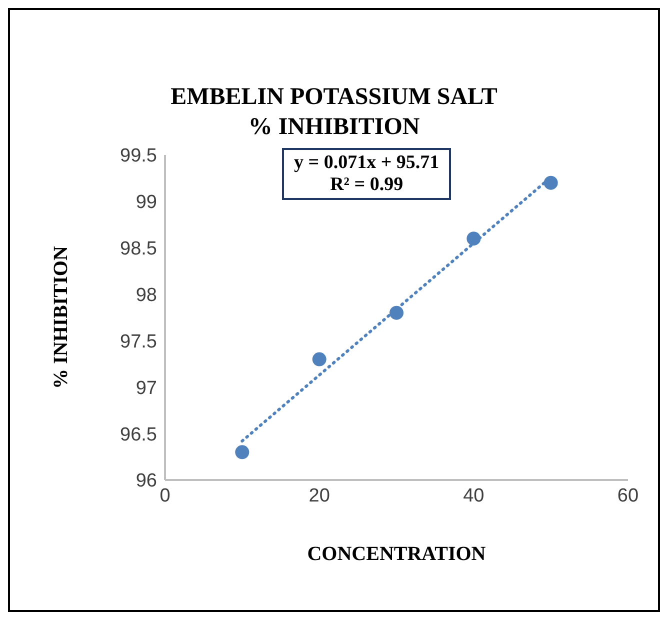 This screenshot has height=625, width=664. Describe the element at coordinates (366, 185) in the screenshot. I see `annotation: R² = 0.99` at that location.